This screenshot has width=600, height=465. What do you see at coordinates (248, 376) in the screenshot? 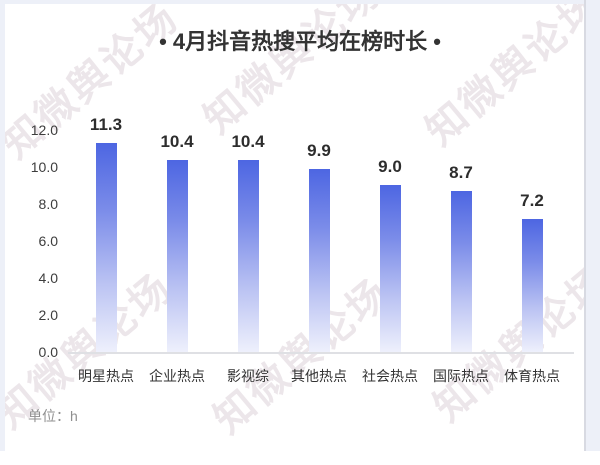
I see `x-axis-category-label: 影视综` at bounding box center [248, 376].